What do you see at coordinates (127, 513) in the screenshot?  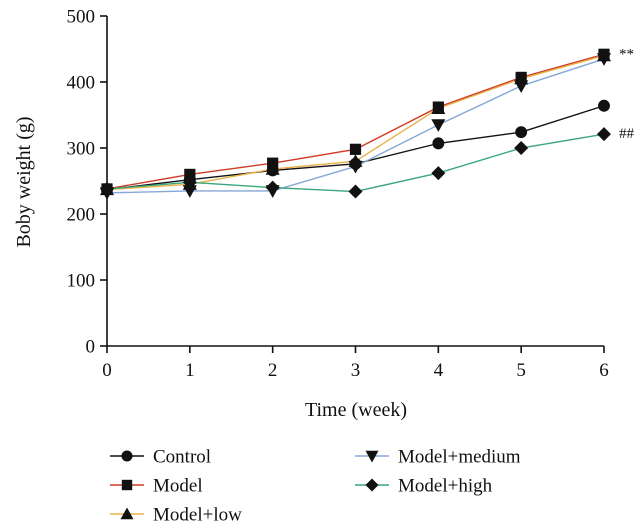 I see `legend-marker-model-low` at bounding box center [127, 513].